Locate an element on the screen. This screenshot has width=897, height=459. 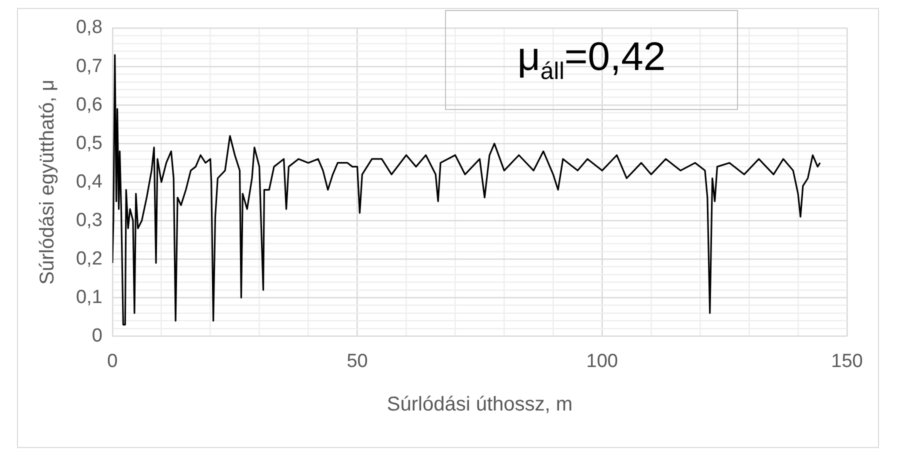
y-axis-title: Súrlódási együttható, μ is located at coordinates (47, 182).